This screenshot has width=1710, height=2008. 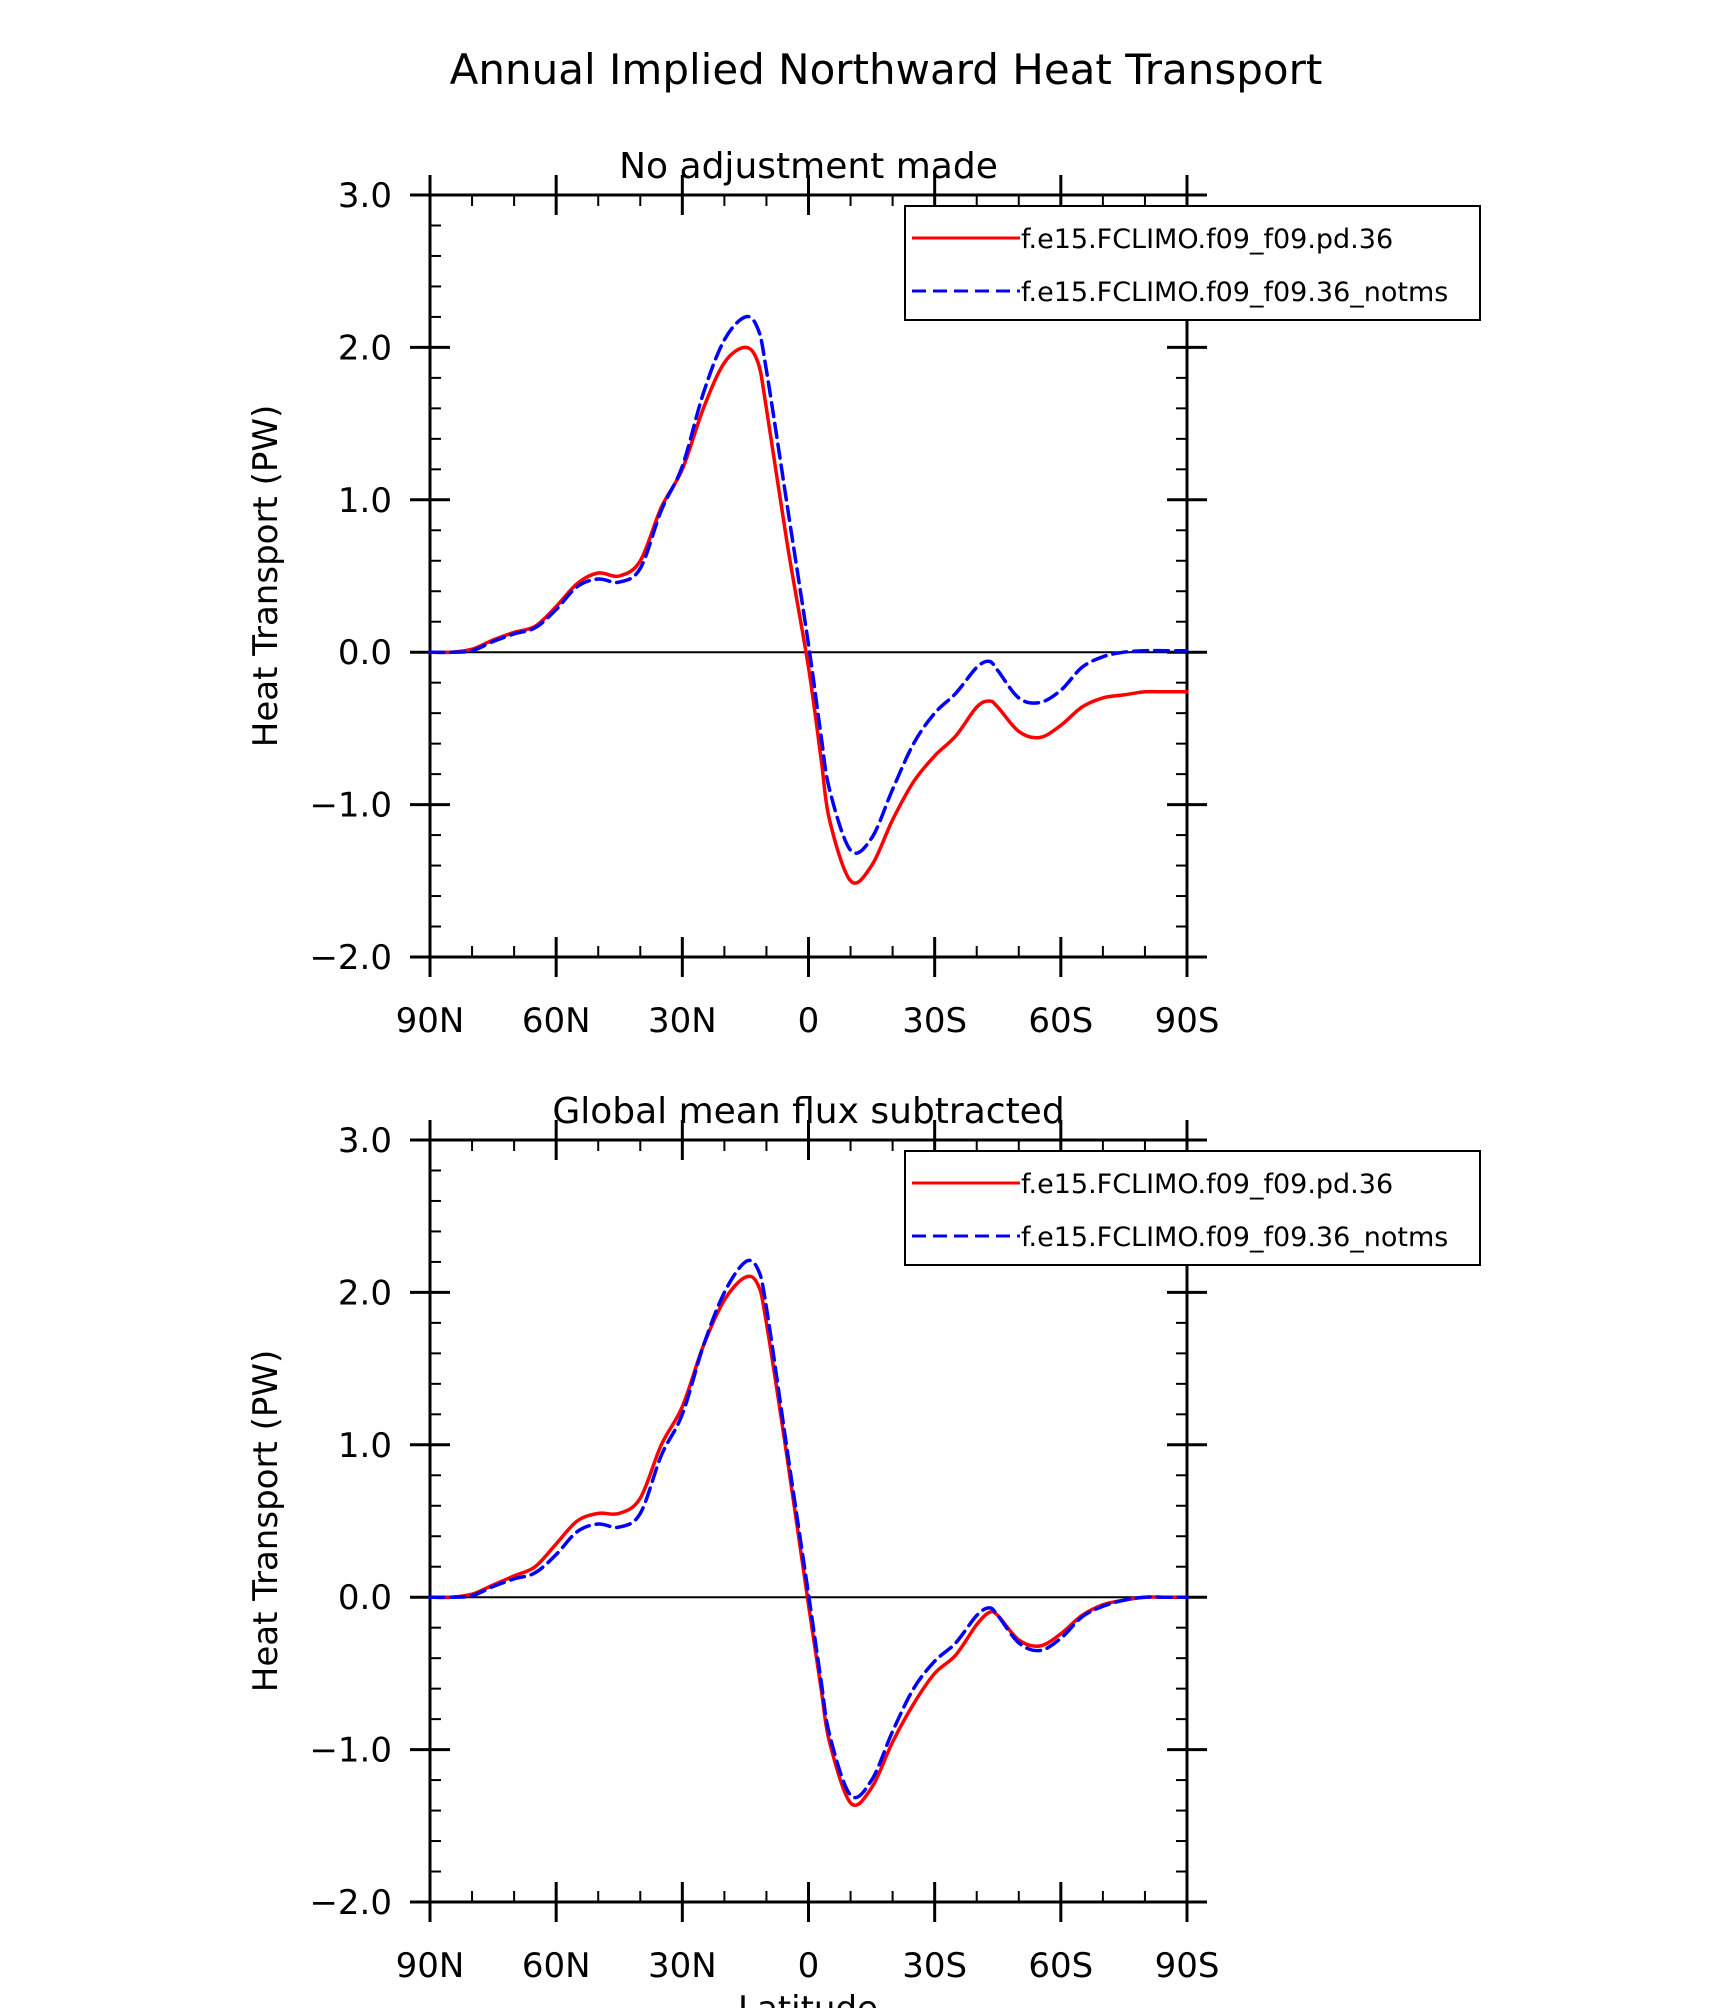 What do you see at coordinates (886, 69) in the screenshot?
I see `figure-title: Annual Implied Northward Heat Transport` at bounding box center [886, 69].